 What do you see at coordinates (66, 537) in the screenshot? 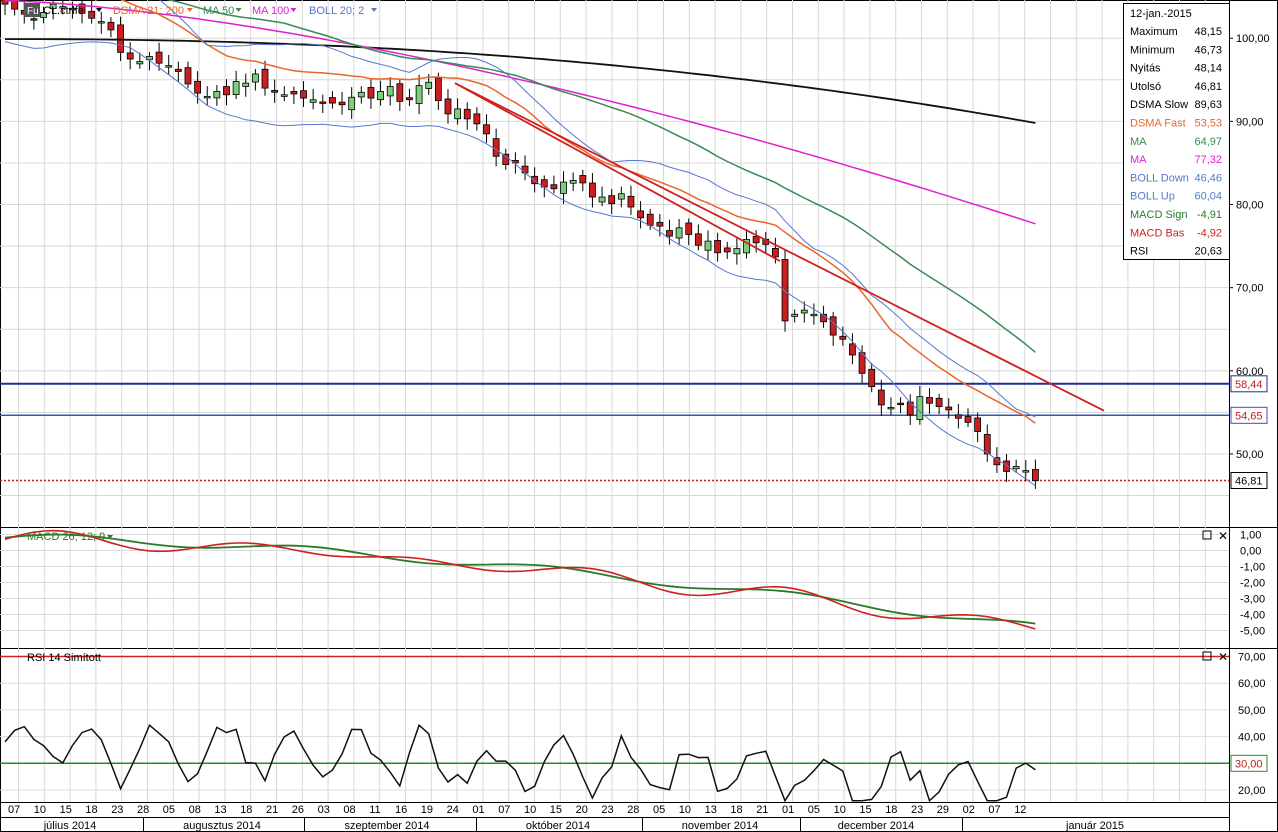
I see `macd-title: MACD 26; 12; 9` at bounding box center [66, 537].